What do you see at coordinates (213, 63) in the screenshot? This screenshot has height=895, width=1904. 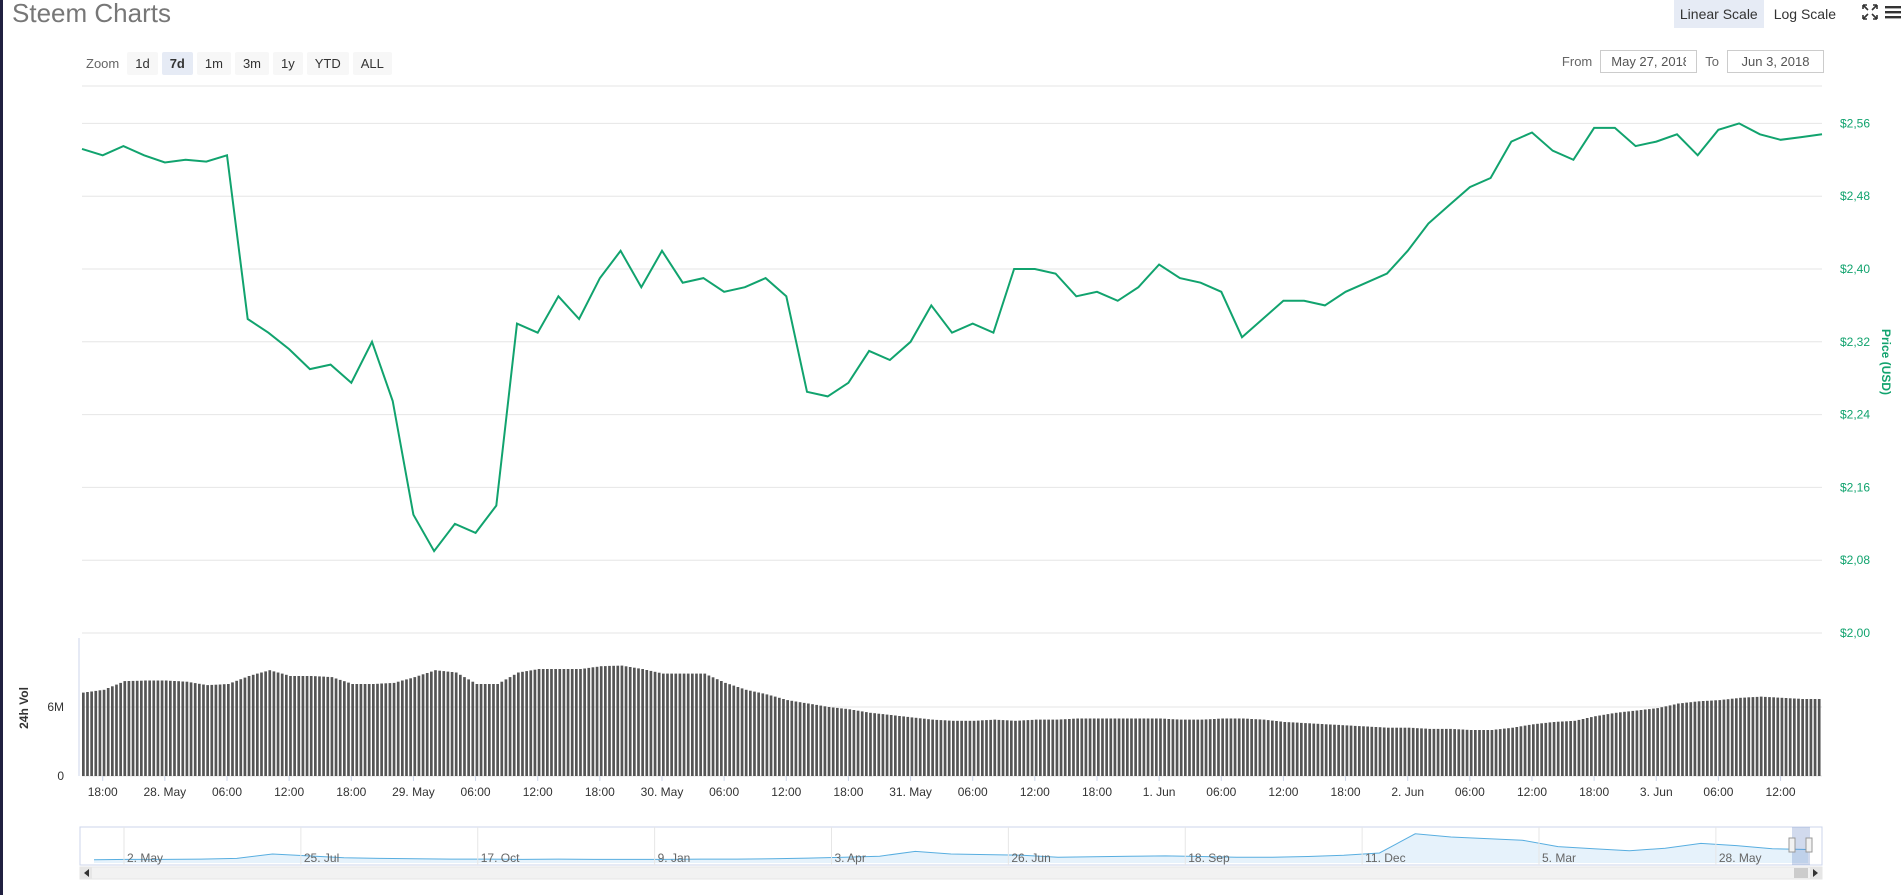 I see `zoom-1m-button: 1m` at bounding box center [213, 63].